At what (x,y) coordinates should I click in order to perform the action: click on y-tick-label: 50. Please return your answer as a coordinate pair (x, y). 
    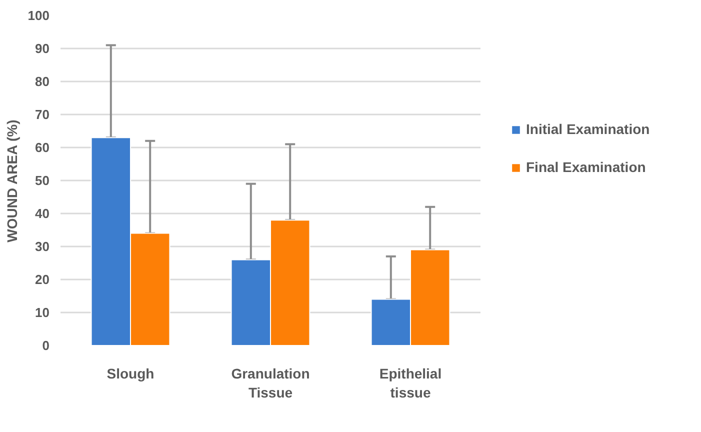
    Looking at the image, I should click on (42, 180).